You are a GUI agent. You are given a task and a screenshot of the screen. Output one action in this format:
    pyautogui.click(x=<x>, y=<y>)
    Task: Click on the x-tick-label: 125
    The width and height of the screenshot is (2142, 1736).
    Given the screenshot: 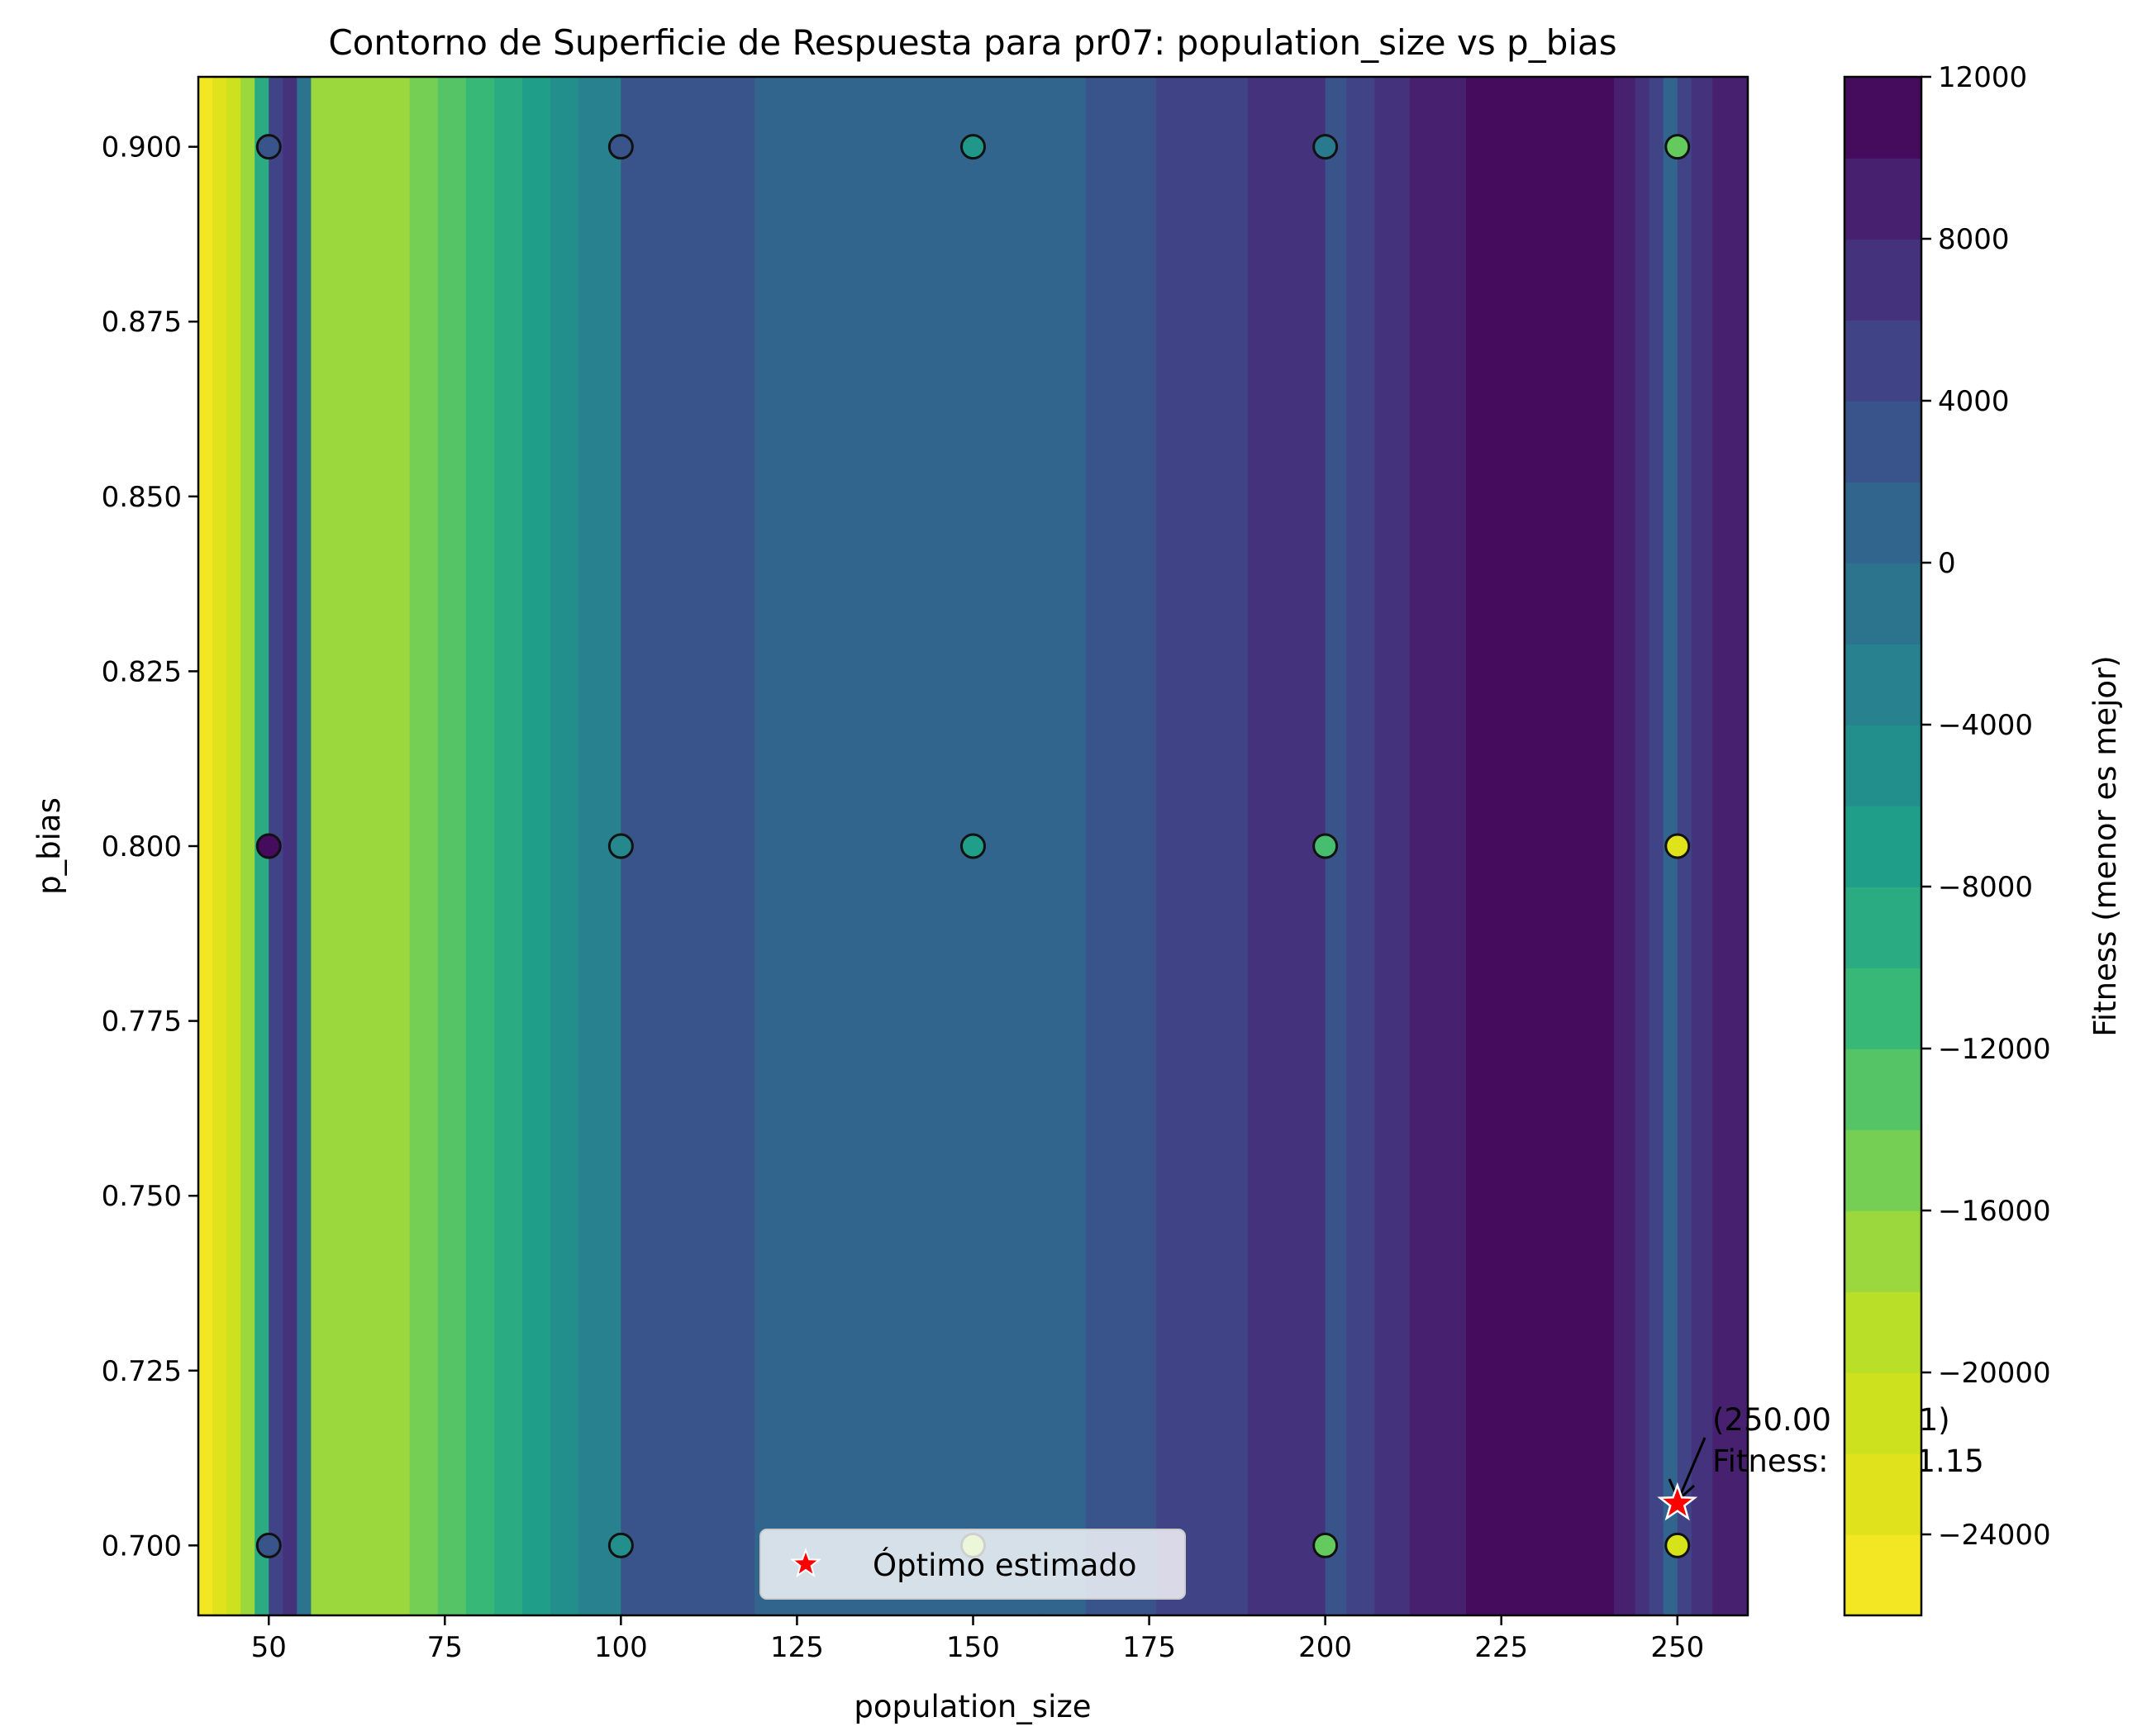 What is the action you would take?
    pyautogui.click(x=797, y=1647)
    